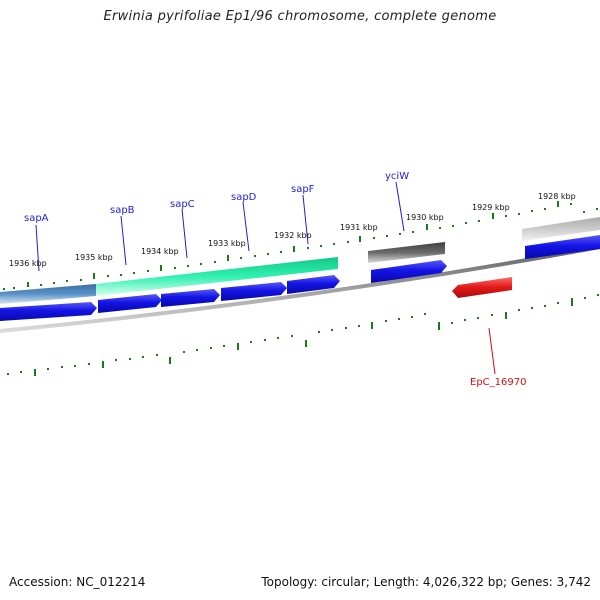  Describe the element at coordinates (425, 217) in the screenshot. I see `scale-label: 1930 kbp` at that location.